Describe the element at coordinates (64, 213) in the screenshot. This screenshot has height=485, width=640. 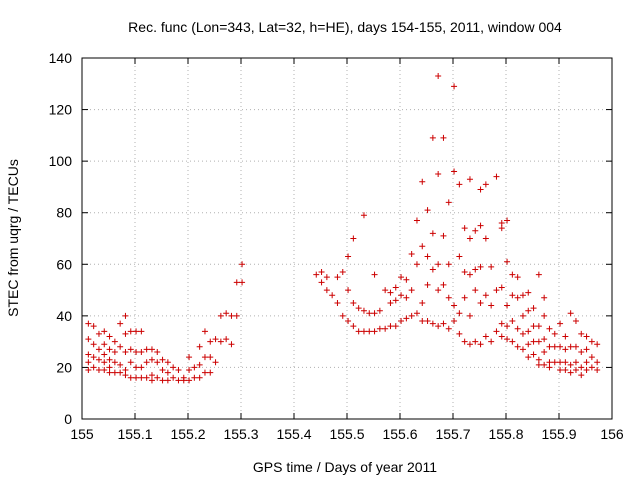
I see `y-tick-label: 80` at that location.